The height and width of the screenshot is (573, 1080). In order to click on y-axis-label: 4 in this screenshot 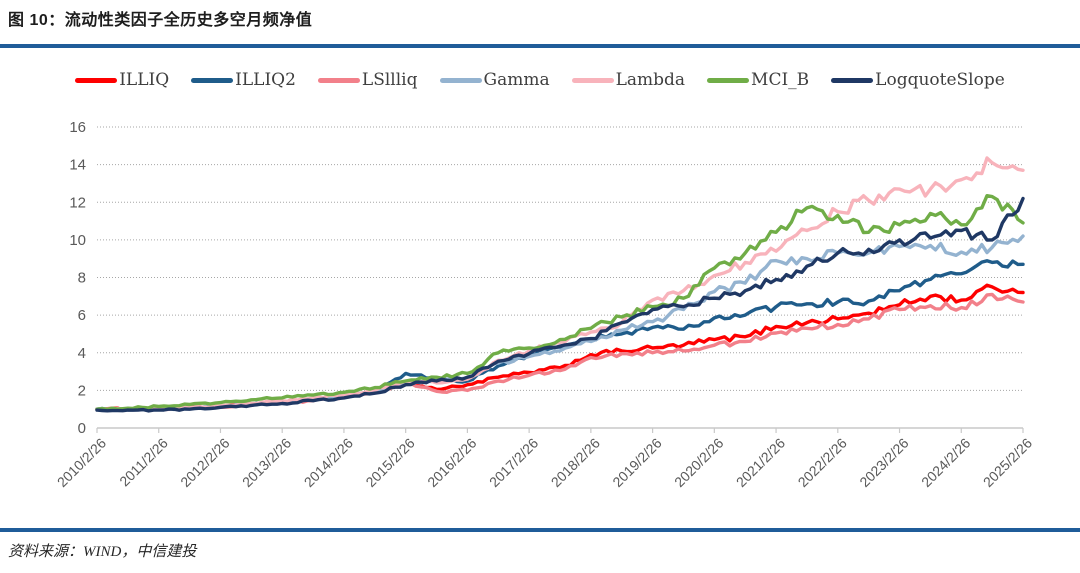, I will do `click(82, 353)`.